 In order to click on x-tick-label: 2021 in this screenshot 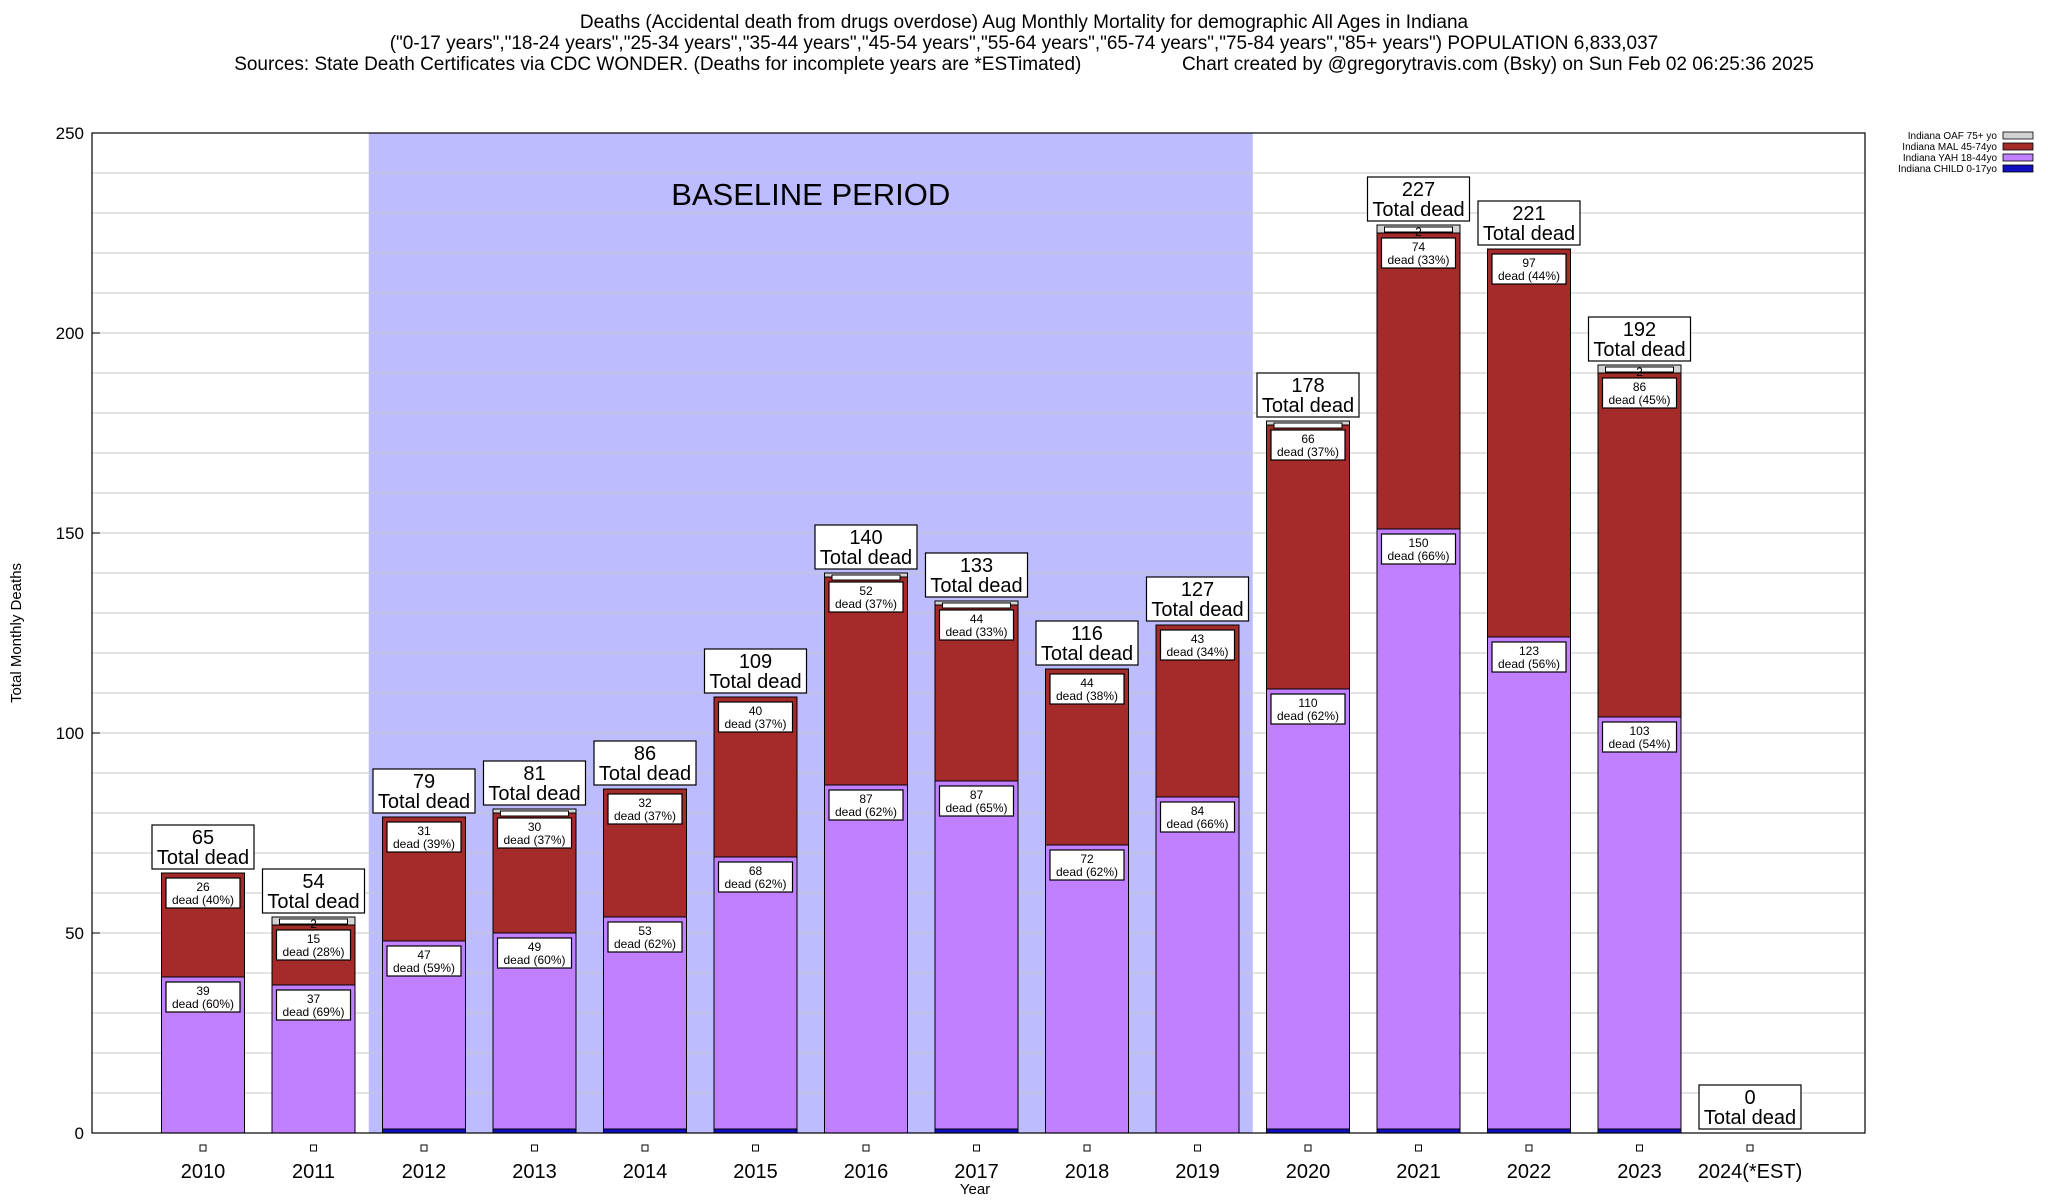, I will do `click(1418, 1172)`.